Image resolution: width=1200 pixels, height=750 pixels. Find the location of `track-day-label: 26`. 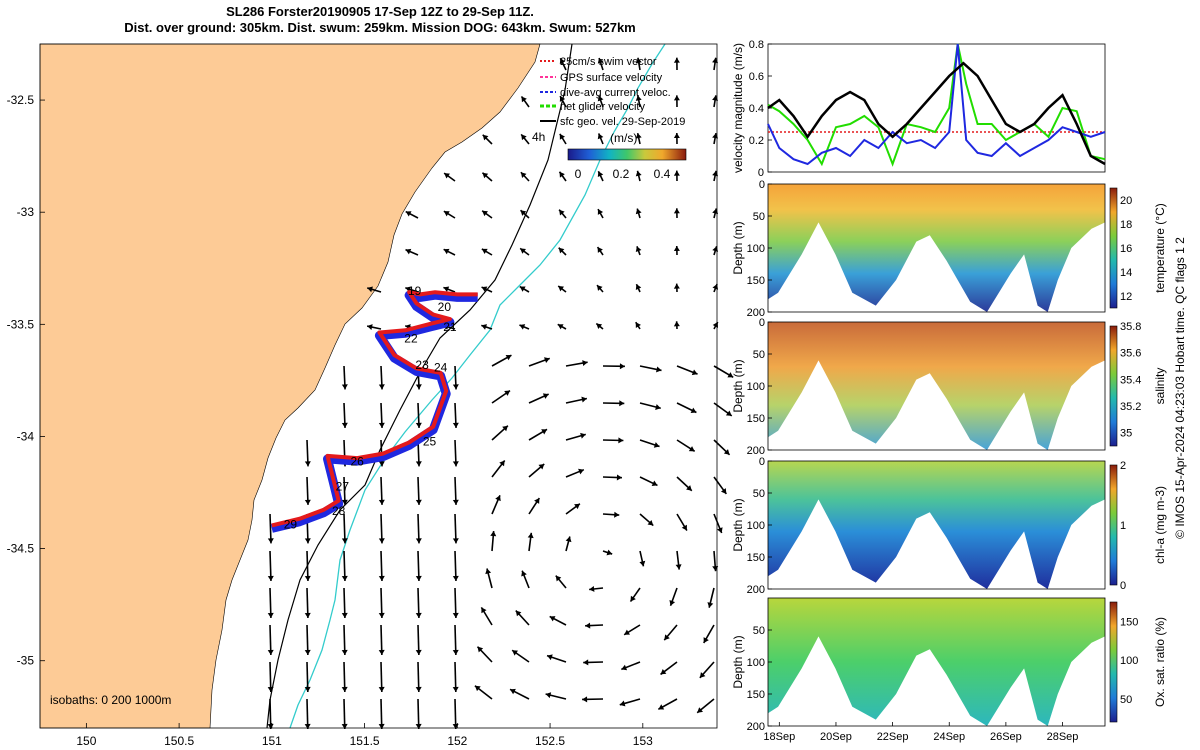

track-day-label: 26 is located at coordinates (357, 462).